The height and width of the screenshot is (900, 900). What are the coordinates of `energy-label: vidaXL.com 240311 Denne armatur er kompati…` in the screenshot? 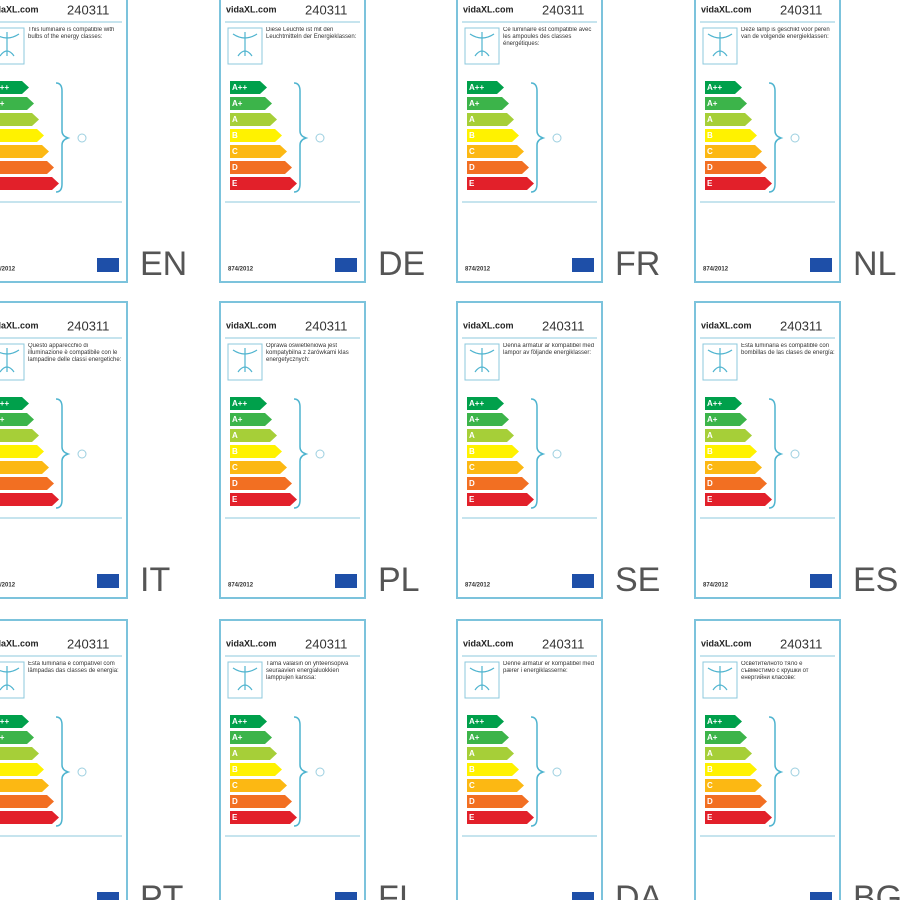 It's located at (559, 759).